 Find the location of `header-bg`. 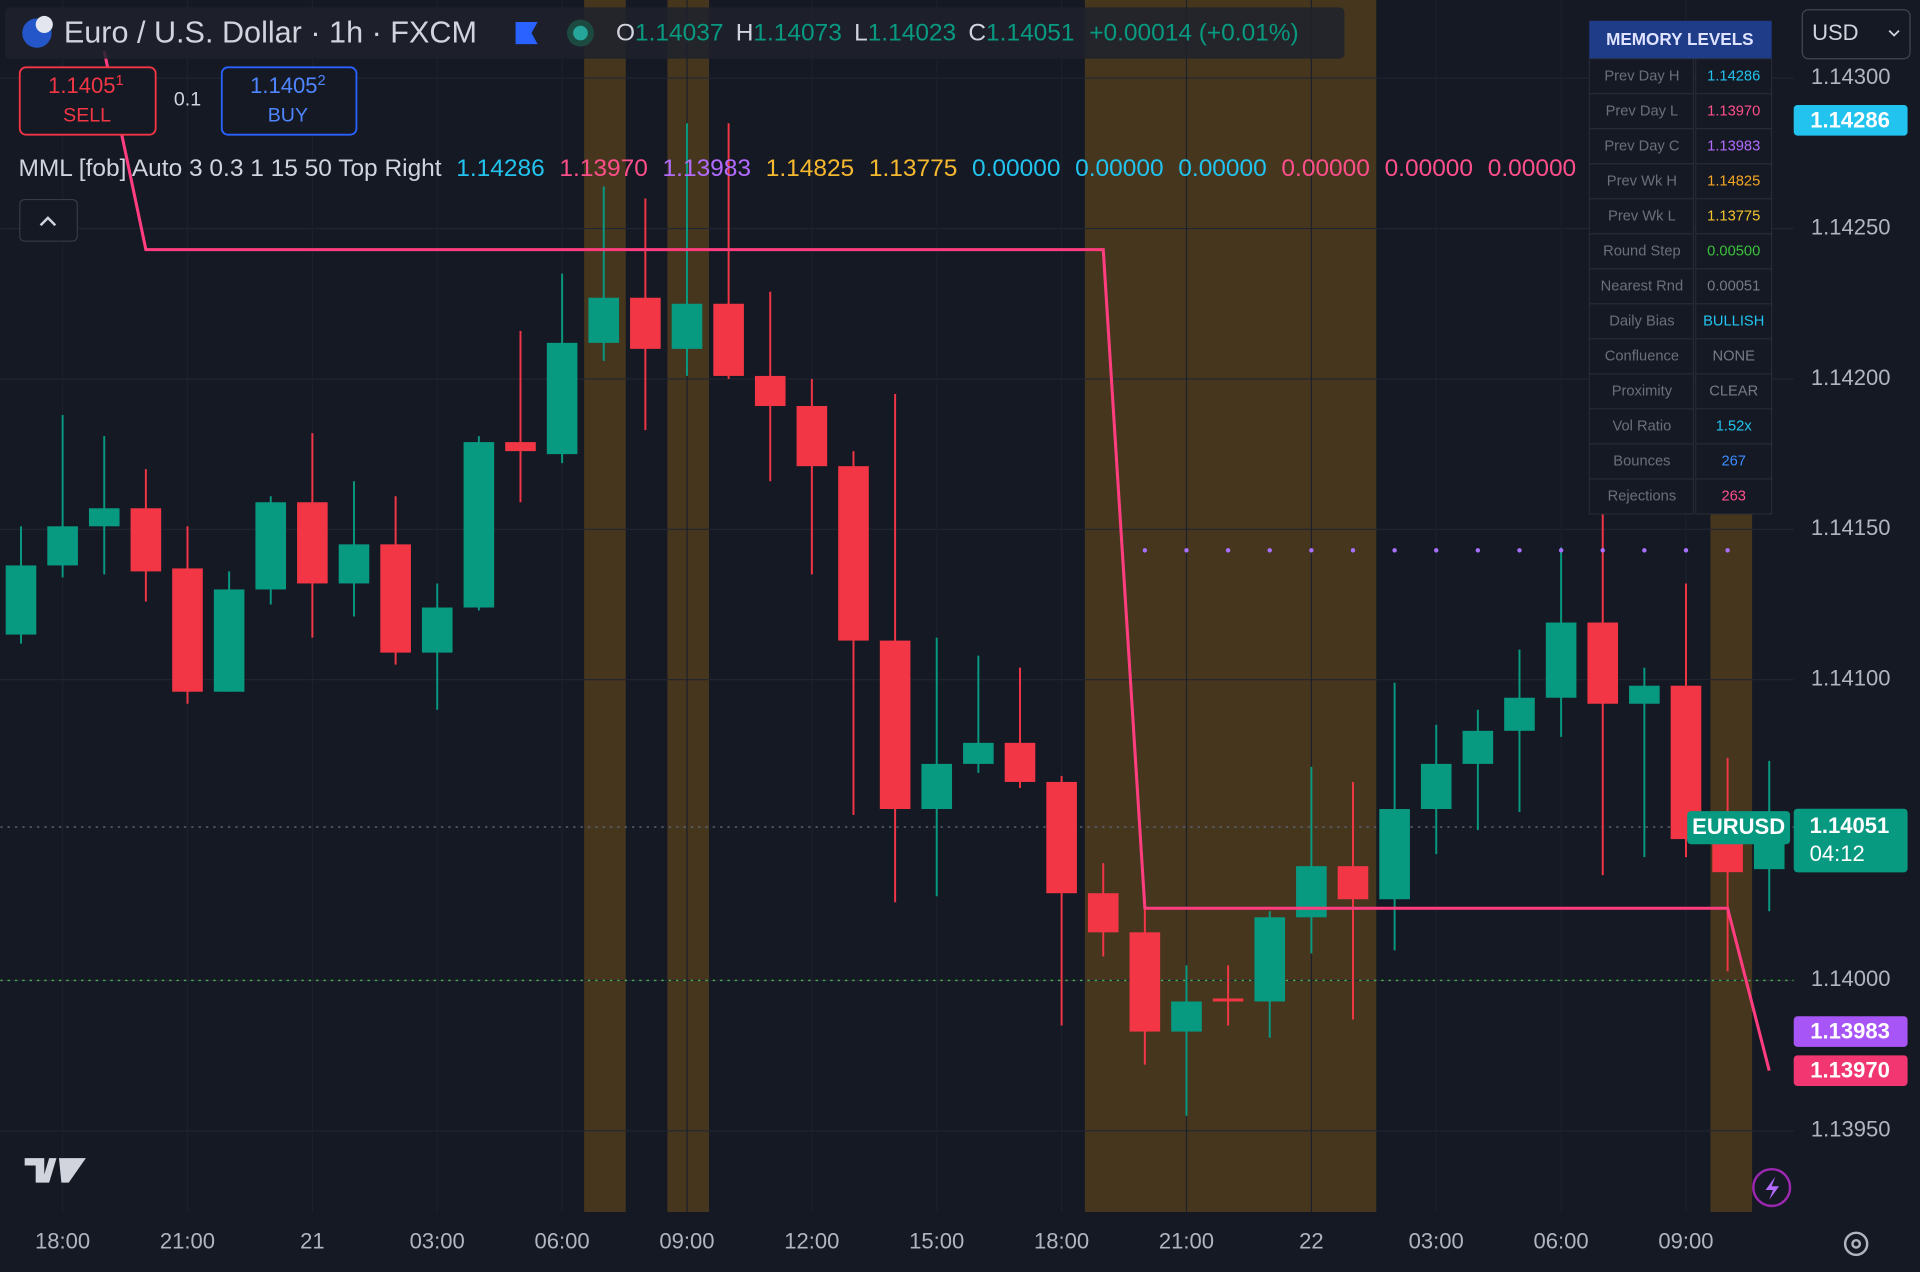

header-bg is located at coordinates (675, 33).